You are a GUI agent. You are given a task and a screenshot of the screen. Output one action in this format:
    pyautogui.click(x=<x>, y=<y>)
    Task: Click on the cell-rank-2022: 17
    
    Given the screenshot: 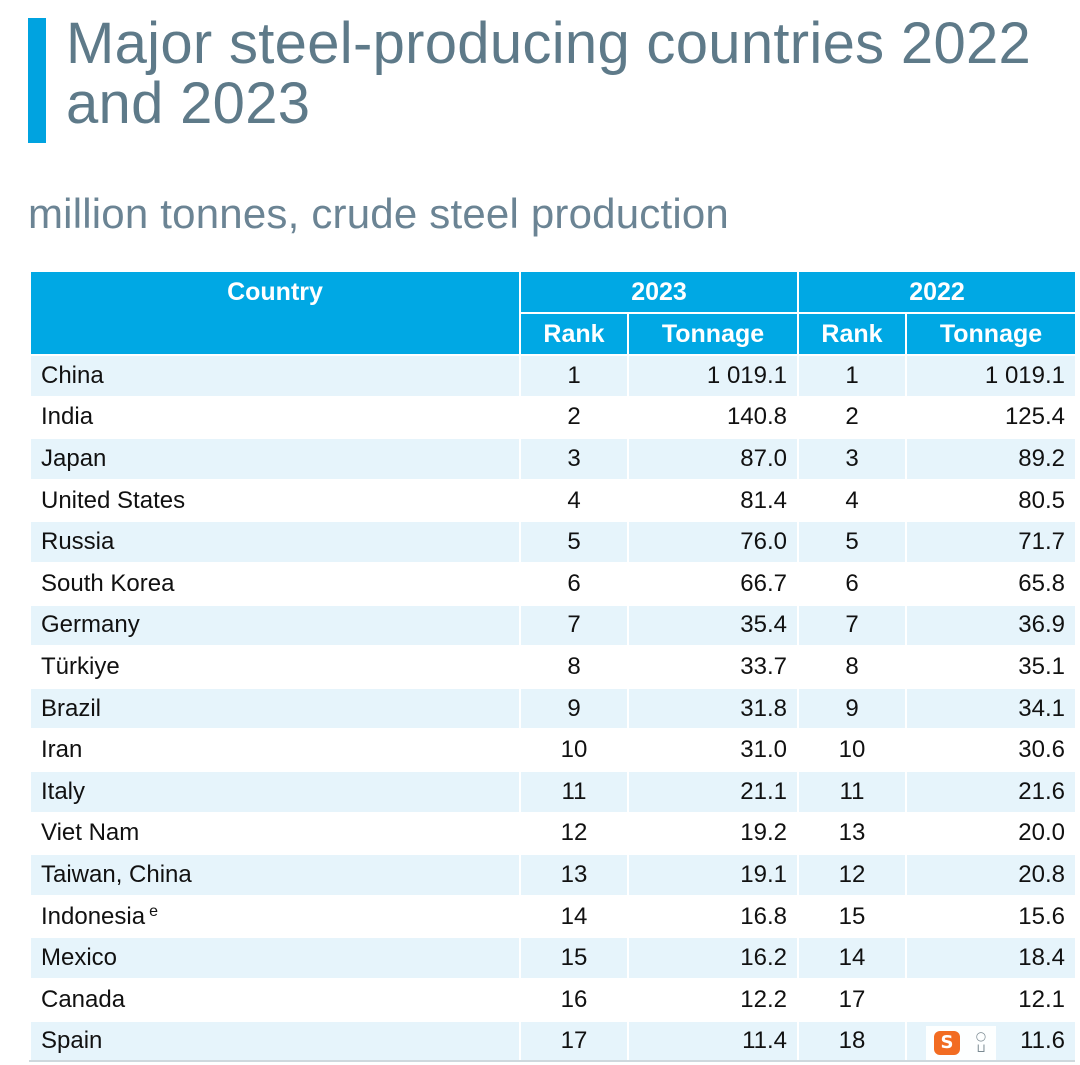 What is the action you would take?
    pyautogui.click(x=852, y=999)
    